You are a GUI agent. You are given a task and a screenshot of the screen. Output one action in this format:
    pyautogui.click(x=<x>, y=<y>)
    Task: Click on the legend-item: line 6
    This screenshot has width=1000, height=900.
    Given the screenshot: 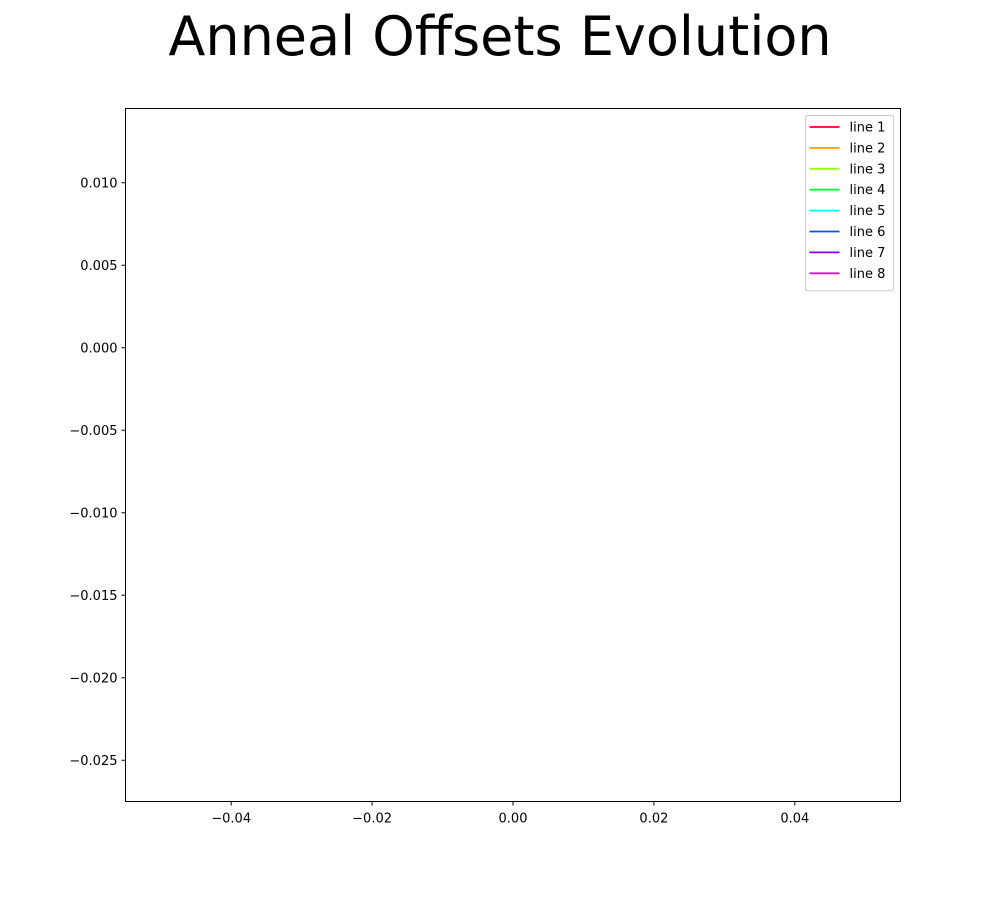 What is the action you would take?
    pyautogui.click(x=847, y=232)
    